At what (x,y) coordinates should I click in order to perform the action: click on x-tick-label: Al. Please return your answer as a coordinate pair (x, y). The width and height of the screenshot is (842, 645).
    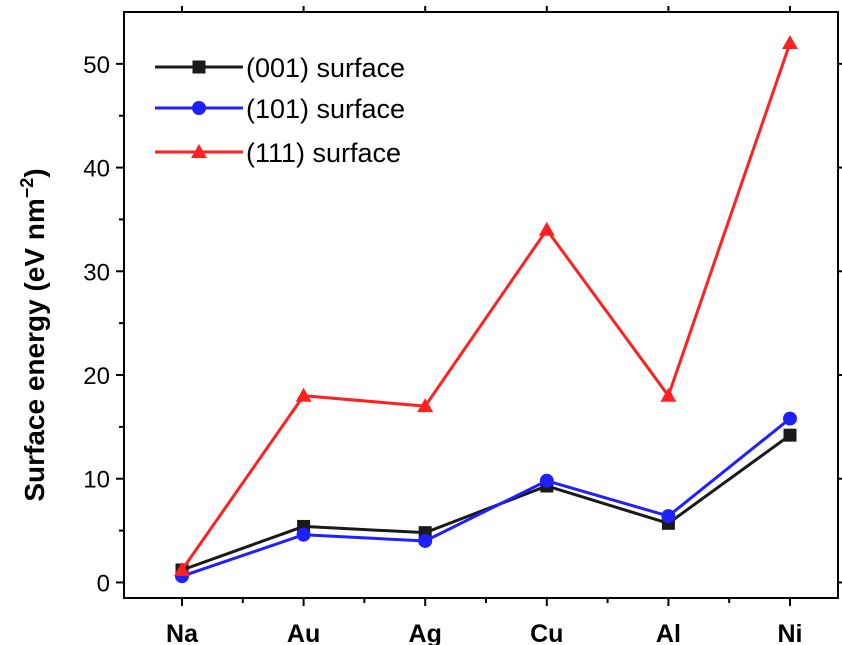
    Looking at the image, I should click on (668, 632).